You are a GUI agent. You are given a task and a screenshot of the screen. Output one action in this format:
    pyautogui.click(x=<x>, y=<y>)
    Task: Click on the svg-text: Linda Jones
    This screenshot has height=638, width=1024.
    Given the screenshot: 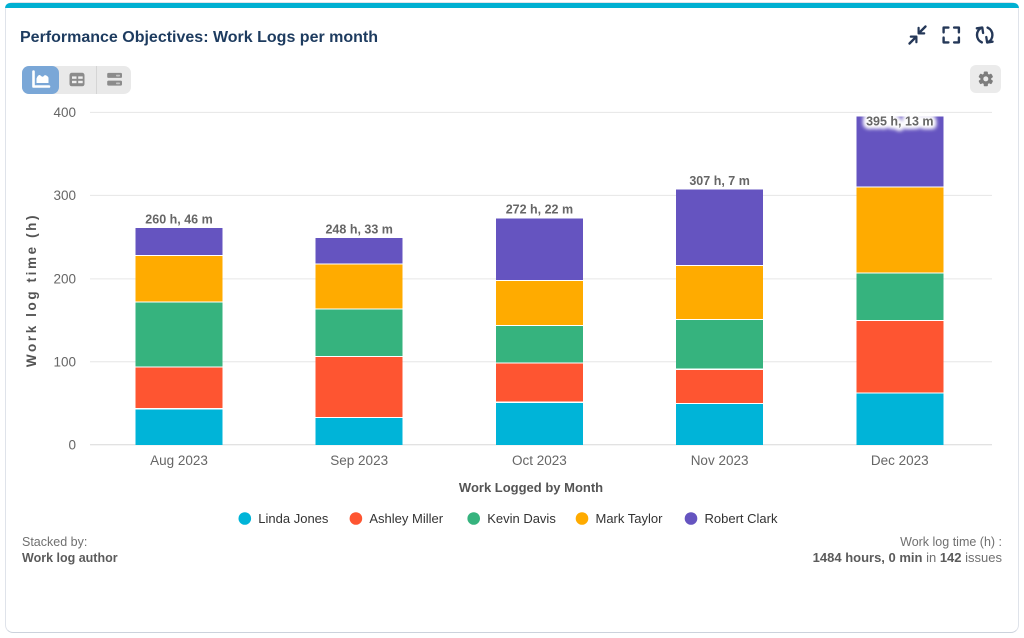 What is the action you would take?
    pyautogui.click(x=293, y=518)
    